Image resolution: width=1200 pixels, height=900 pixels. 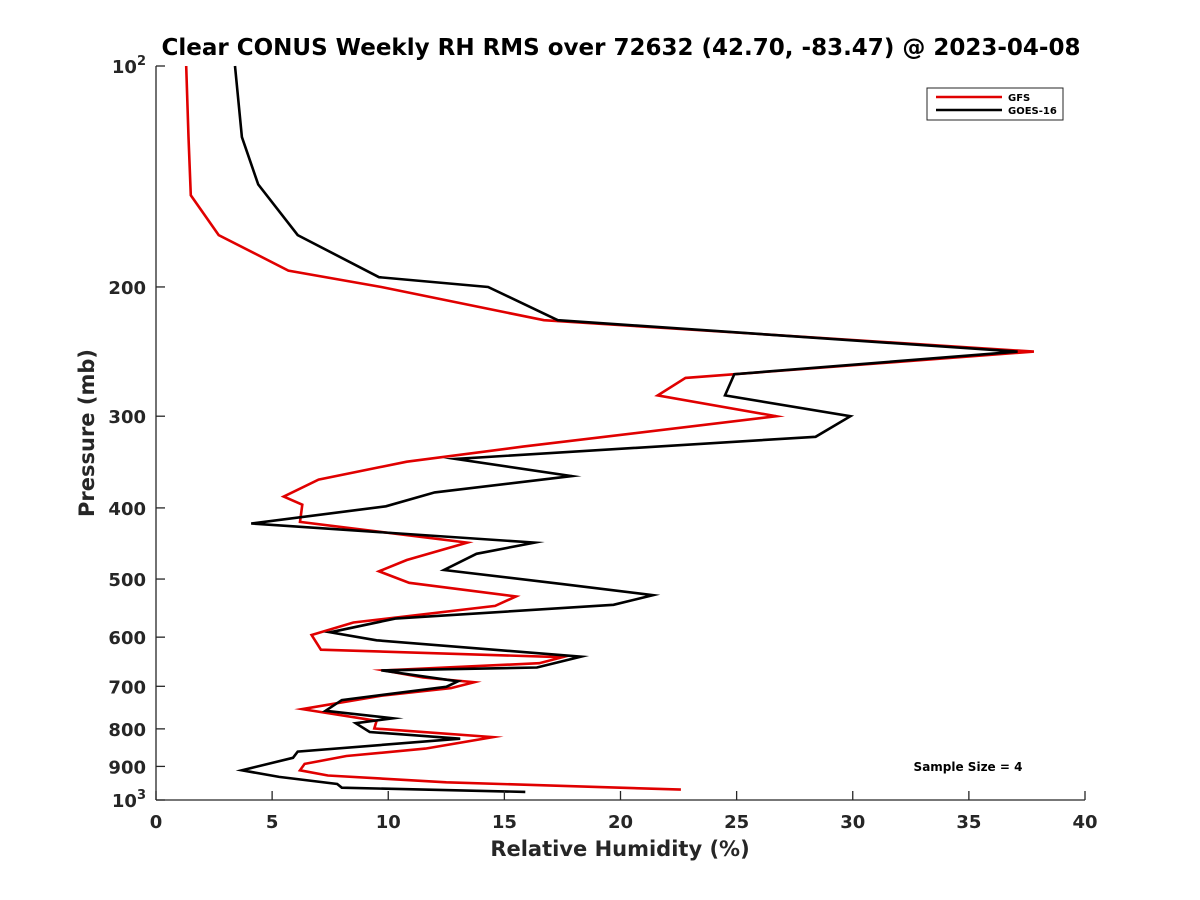 I want to click on y-tick-label: 900, so click(x=127, y=767).